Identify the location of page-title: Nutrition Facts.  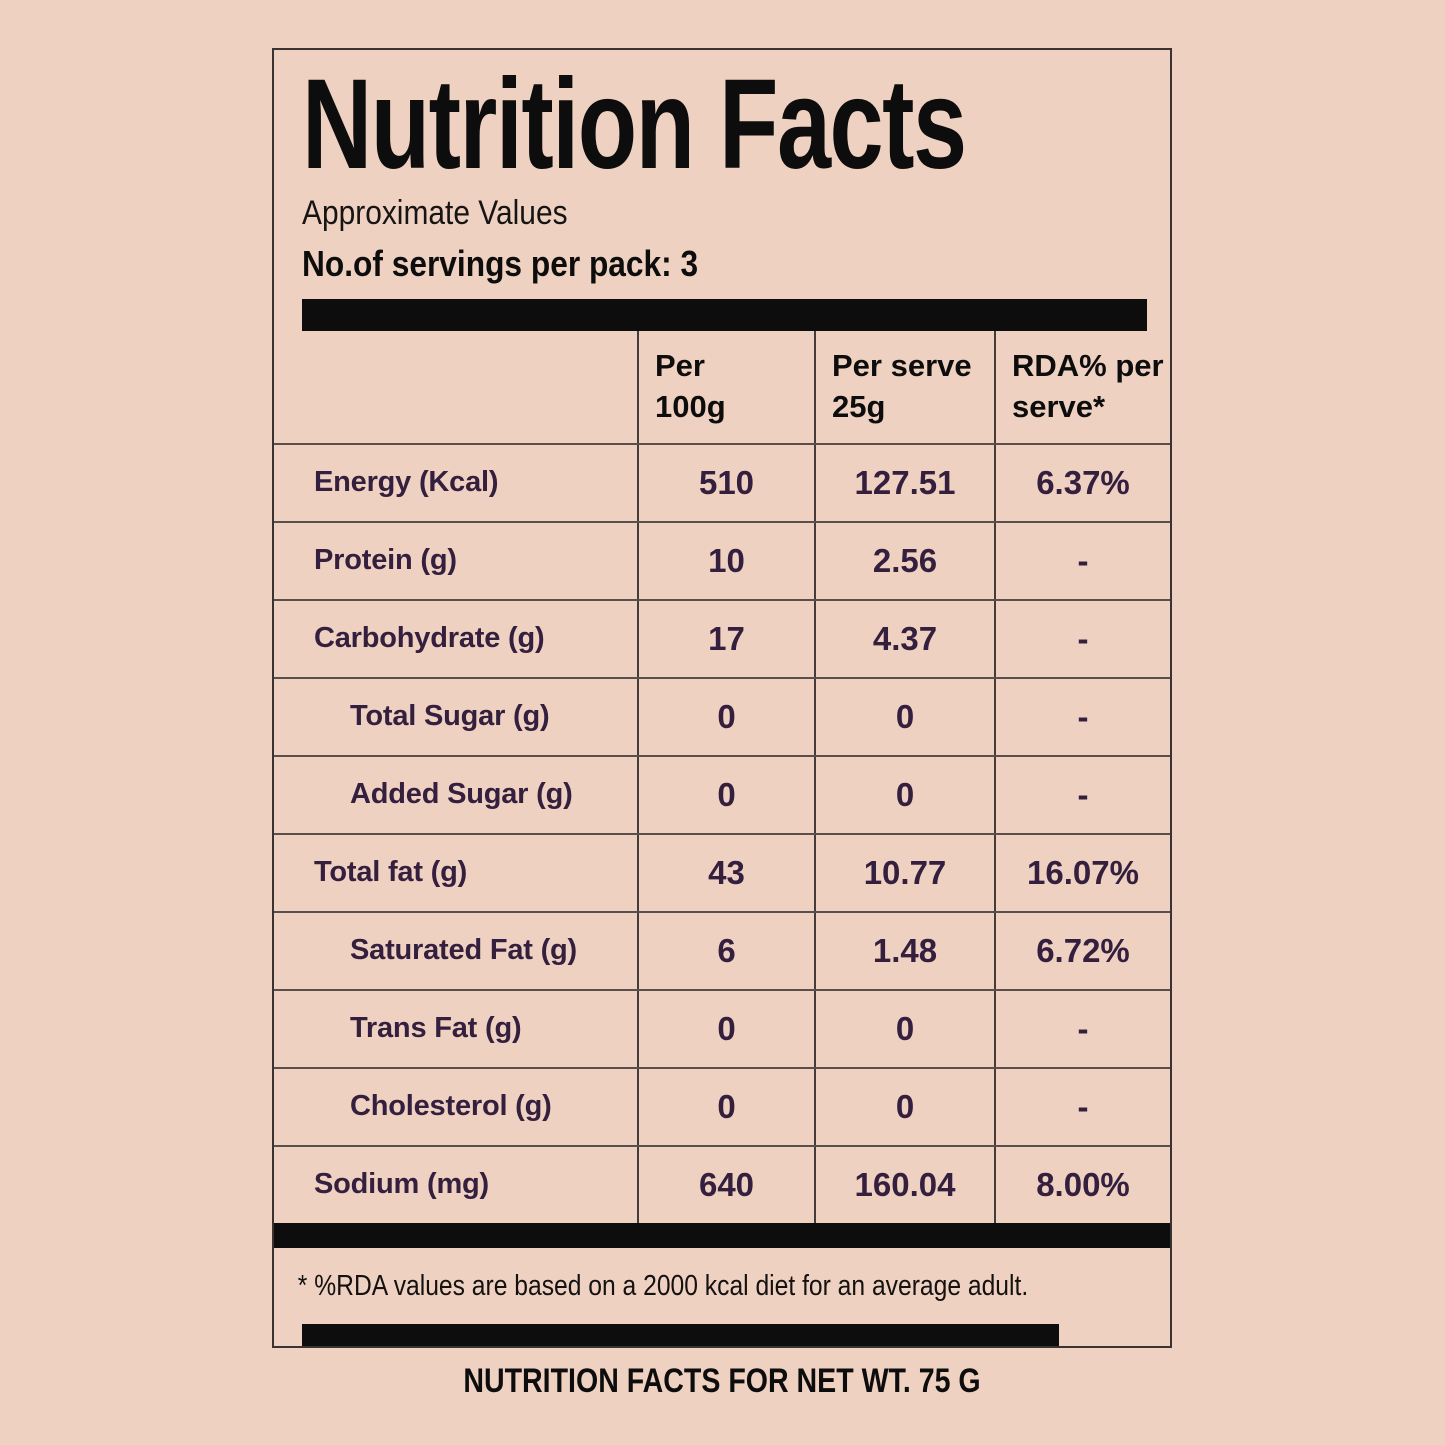
(634, 124).